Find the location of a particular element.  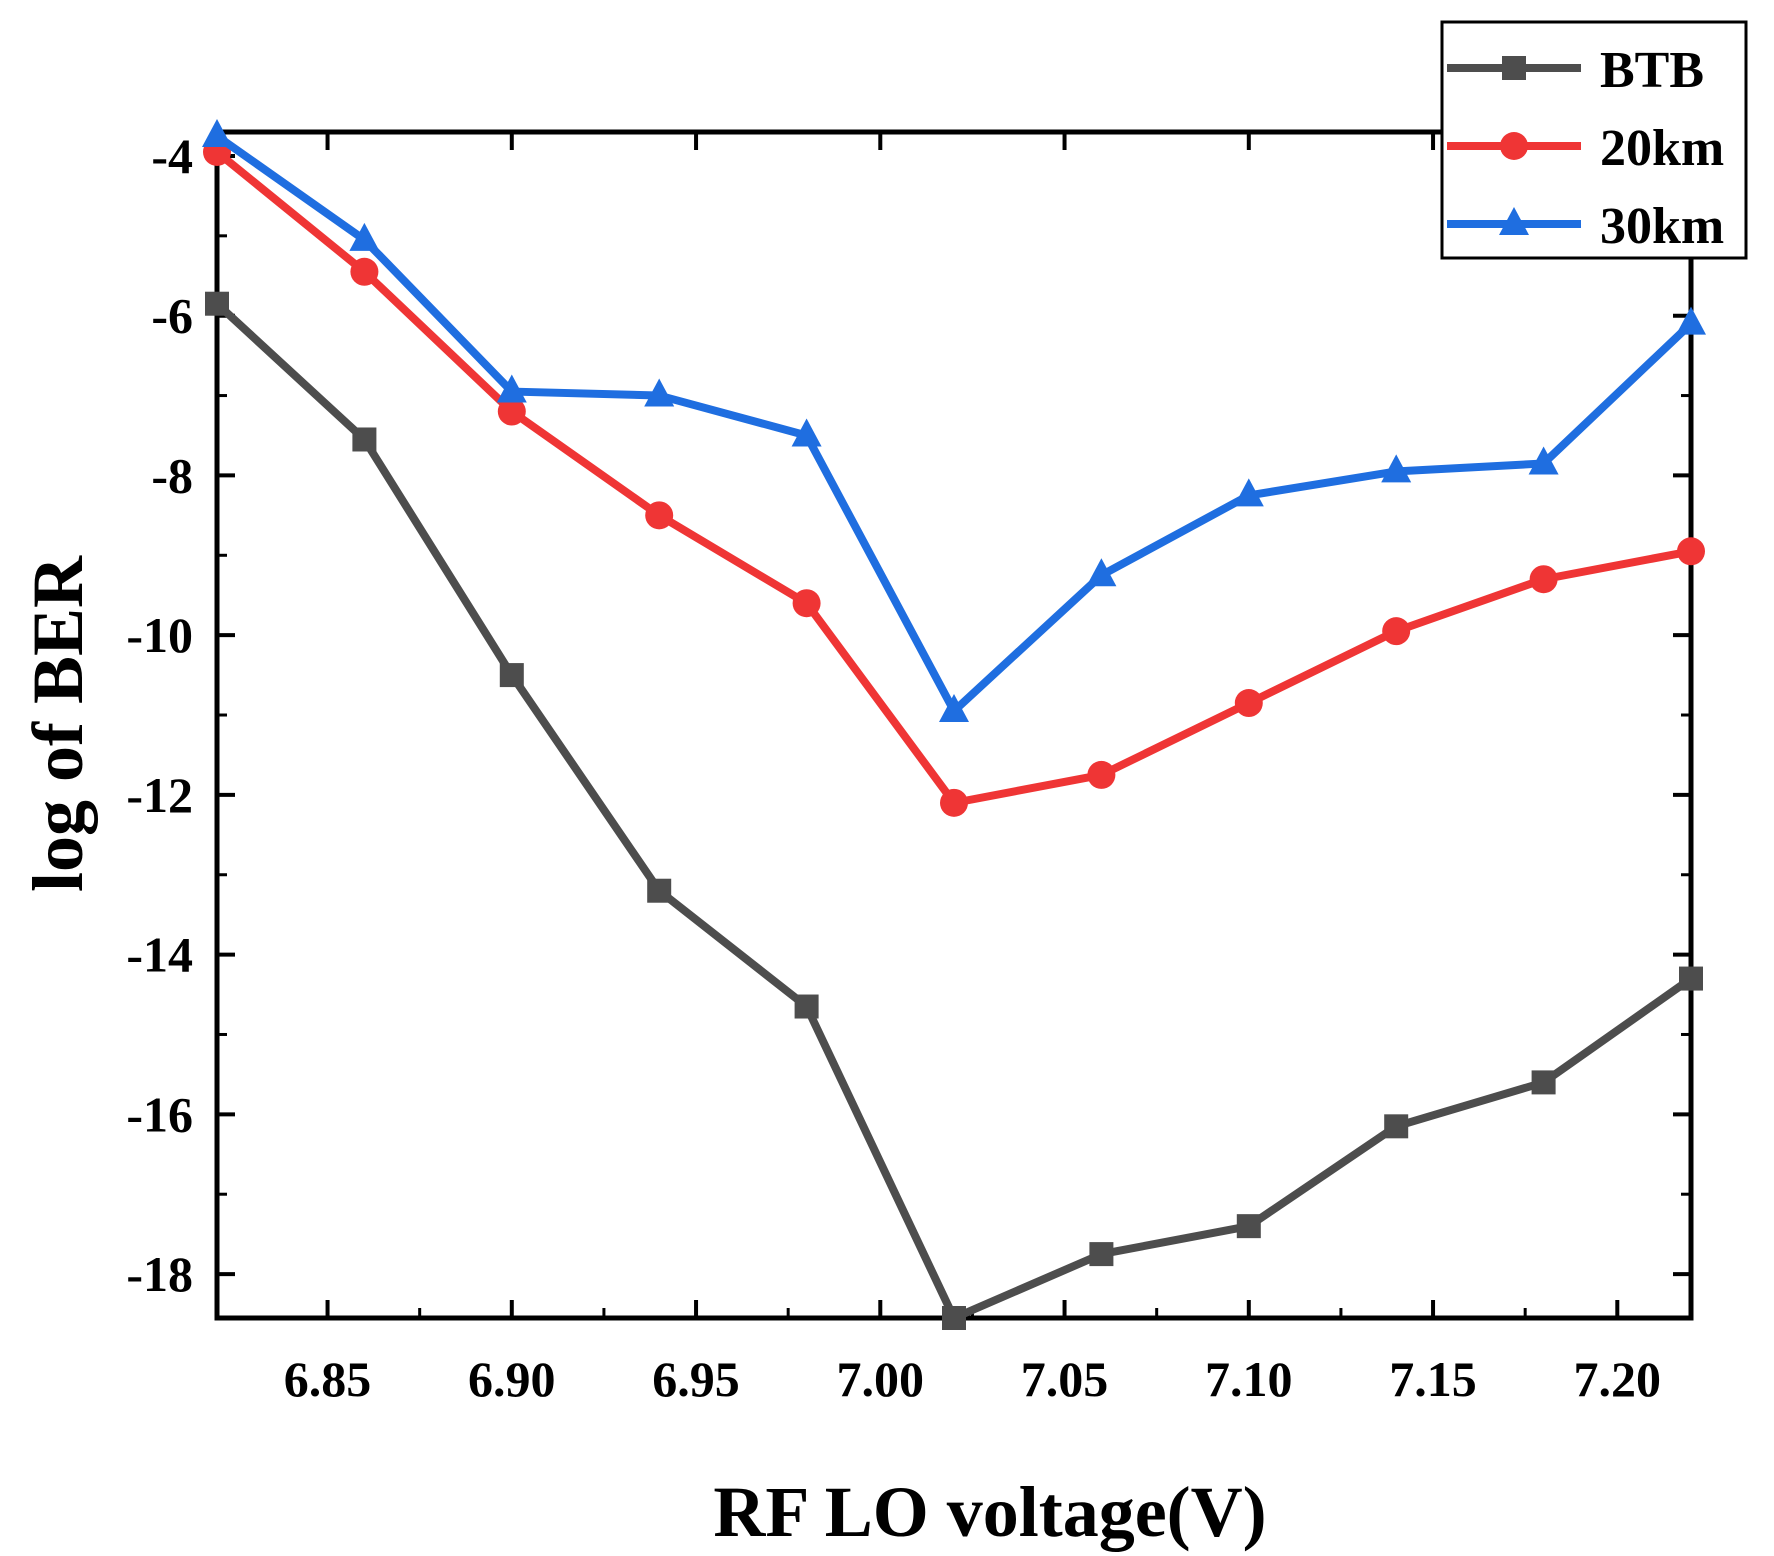

y-tick-label: -12 is located at coordinates (159, 795).